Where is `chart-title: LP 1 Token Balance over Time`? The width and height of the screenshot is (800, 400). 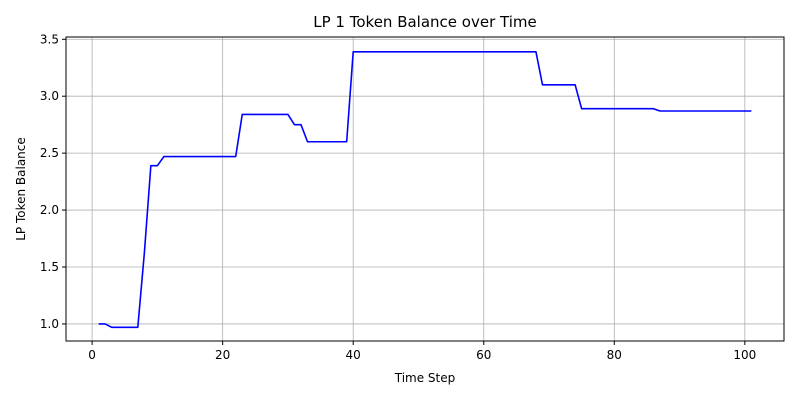 chart-title: LP 1 Token Balance over Time is located at coordinates (424, 22).